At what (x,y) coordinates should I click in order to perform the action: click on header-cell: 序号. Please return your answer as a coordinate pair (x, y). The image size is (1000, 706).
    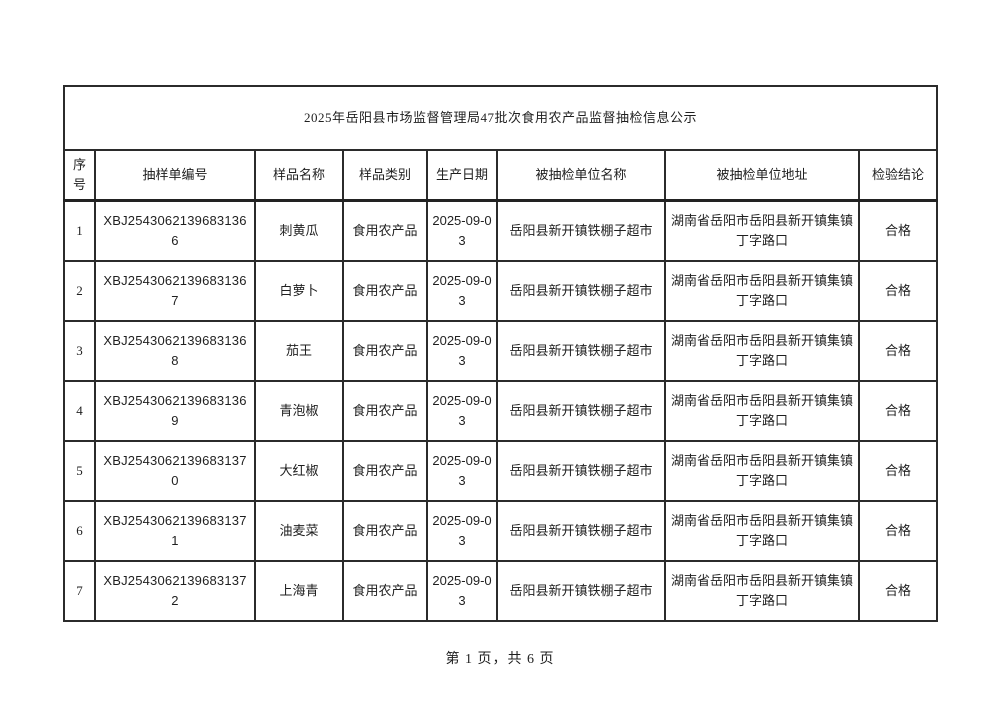
    Looking at the image, I should click on (79, 175).